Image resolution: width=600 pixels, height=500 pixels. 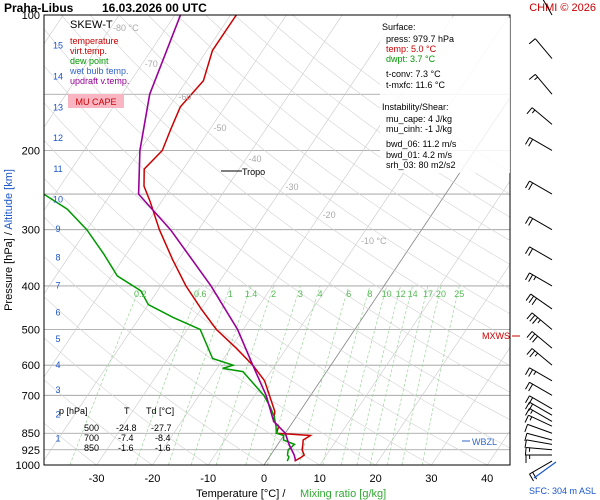 I want to click on mixing-ratio-label: 3, so click(x=300, y=294).